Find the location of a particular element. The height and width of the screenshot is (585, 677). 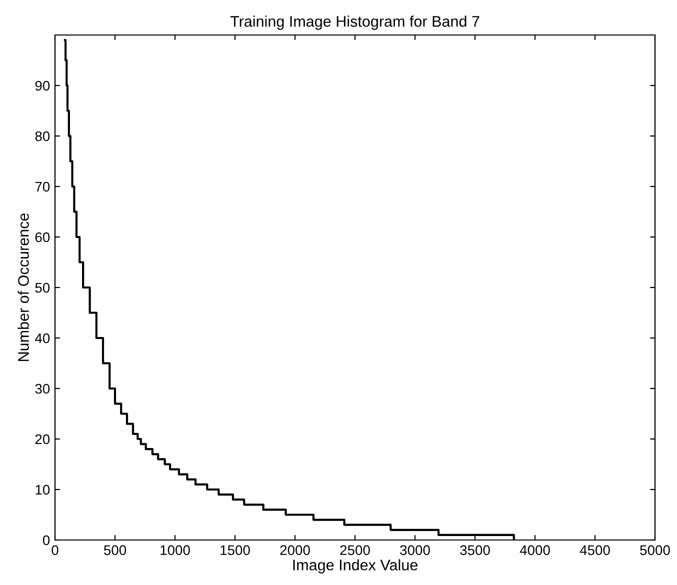

x-tick-label: 3500 is located at coordinates (475, 550).